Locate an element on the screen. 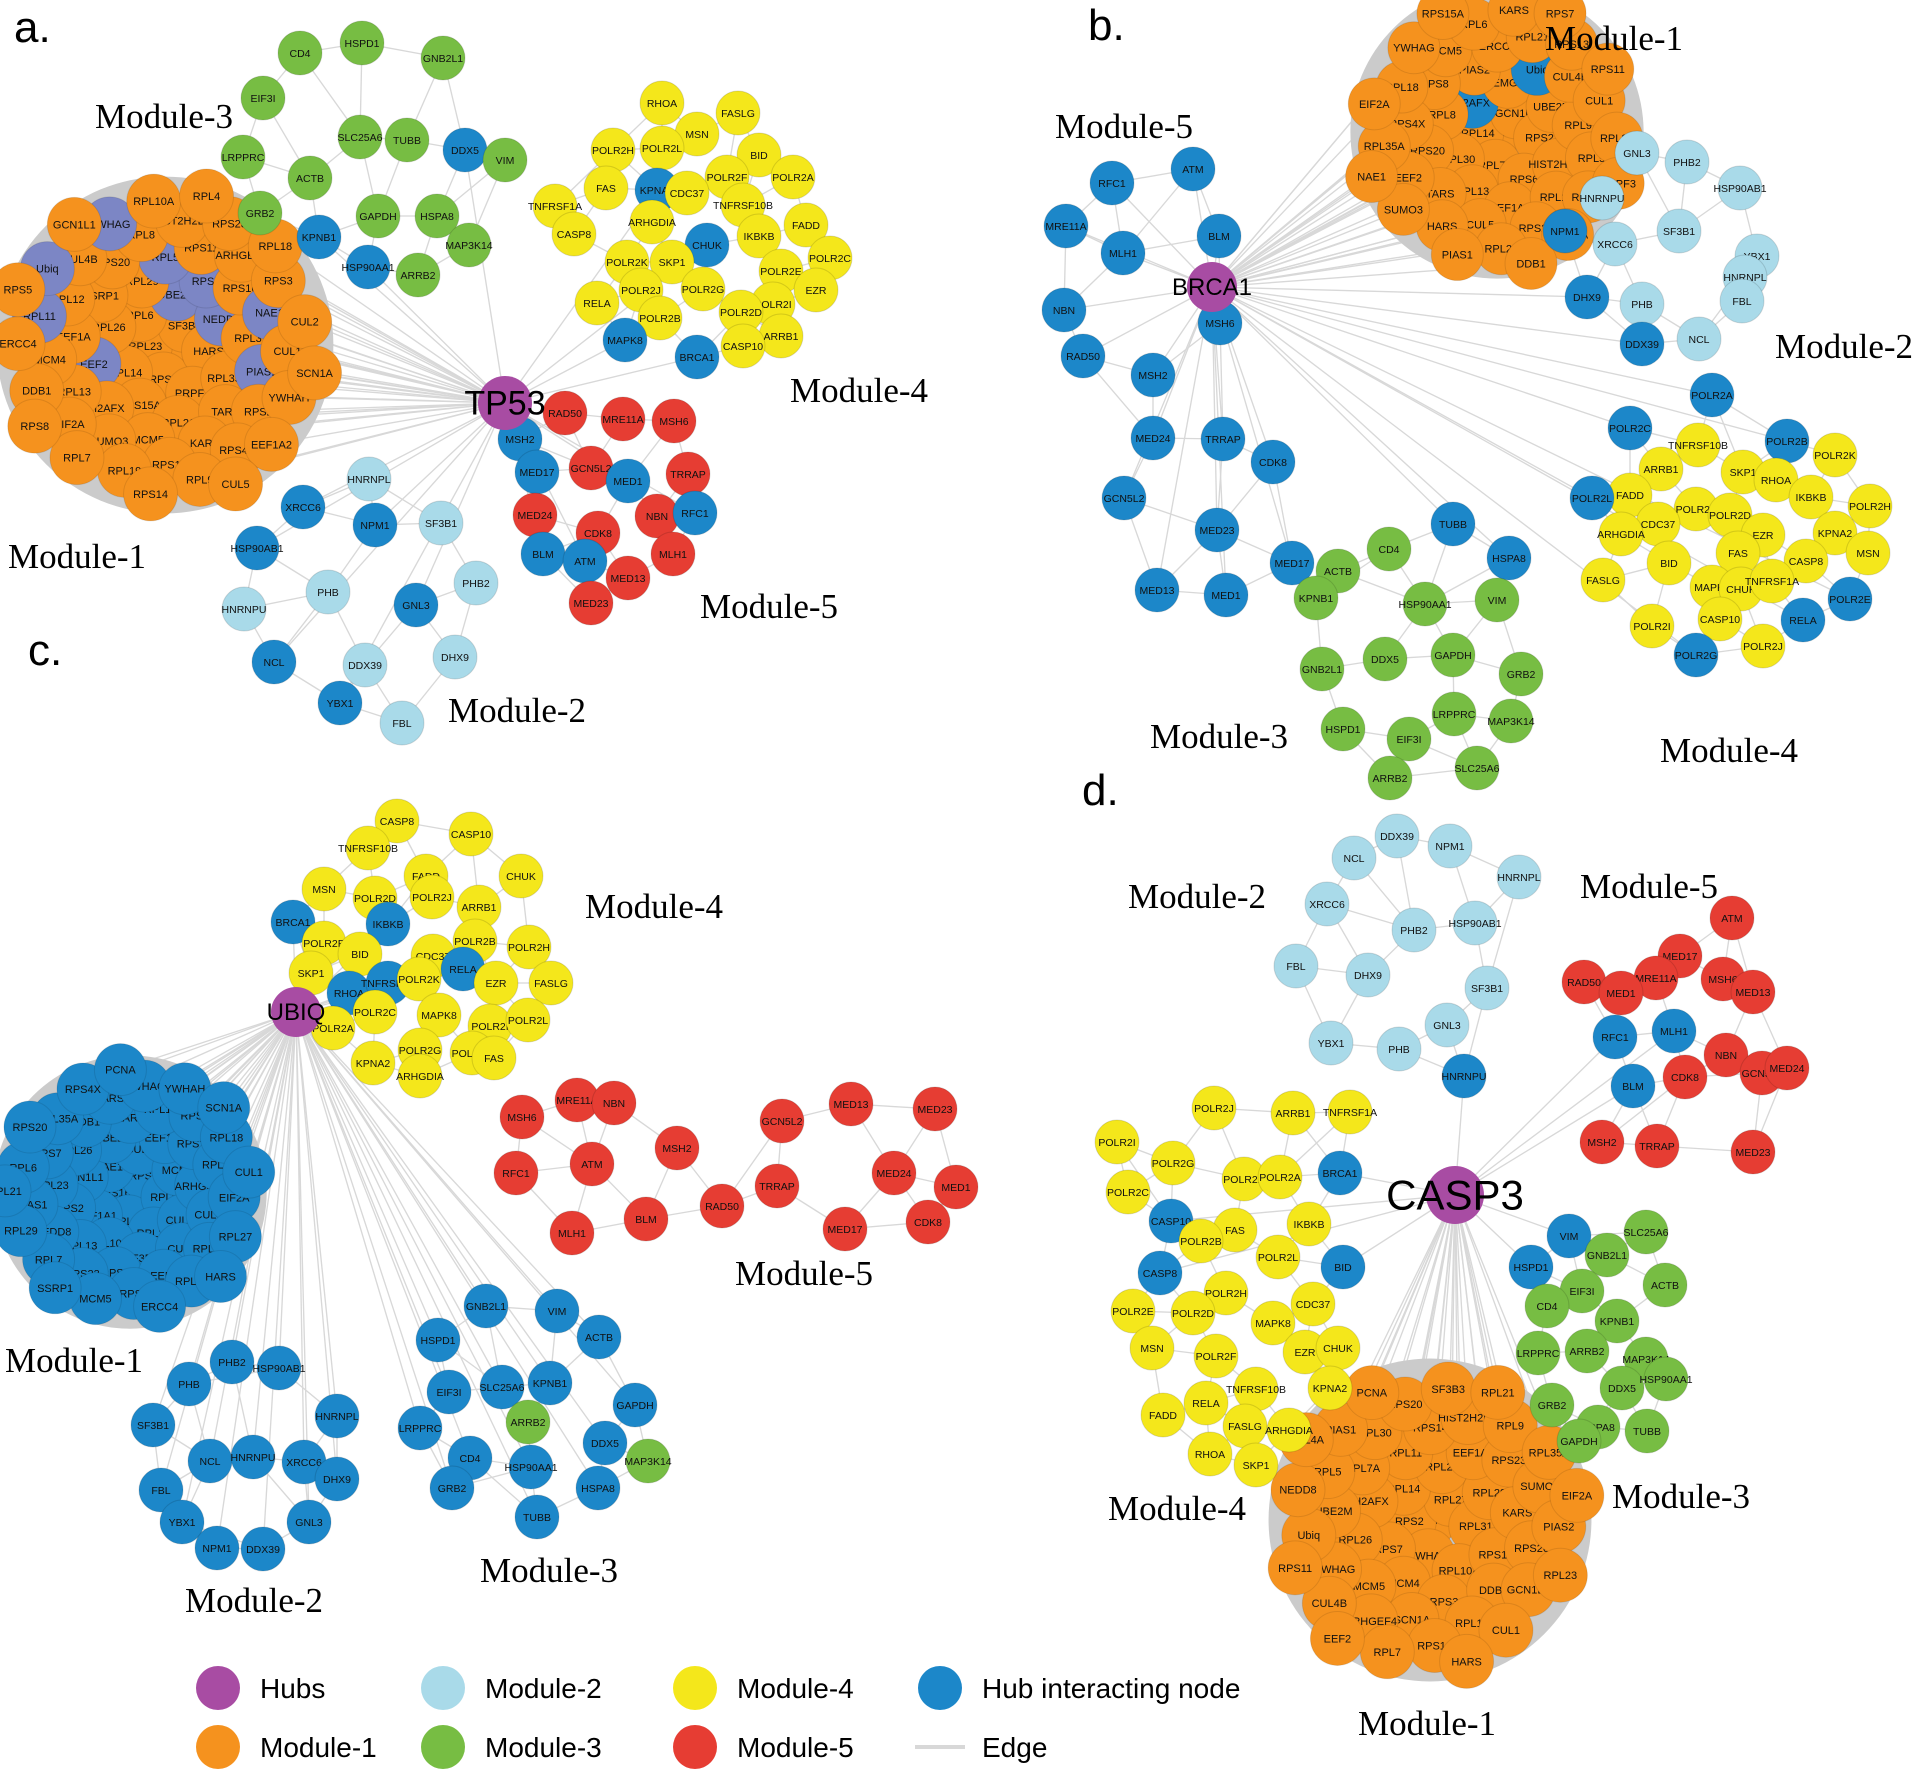  node-label: DDX5 is located at coordinates (1622, 1389).